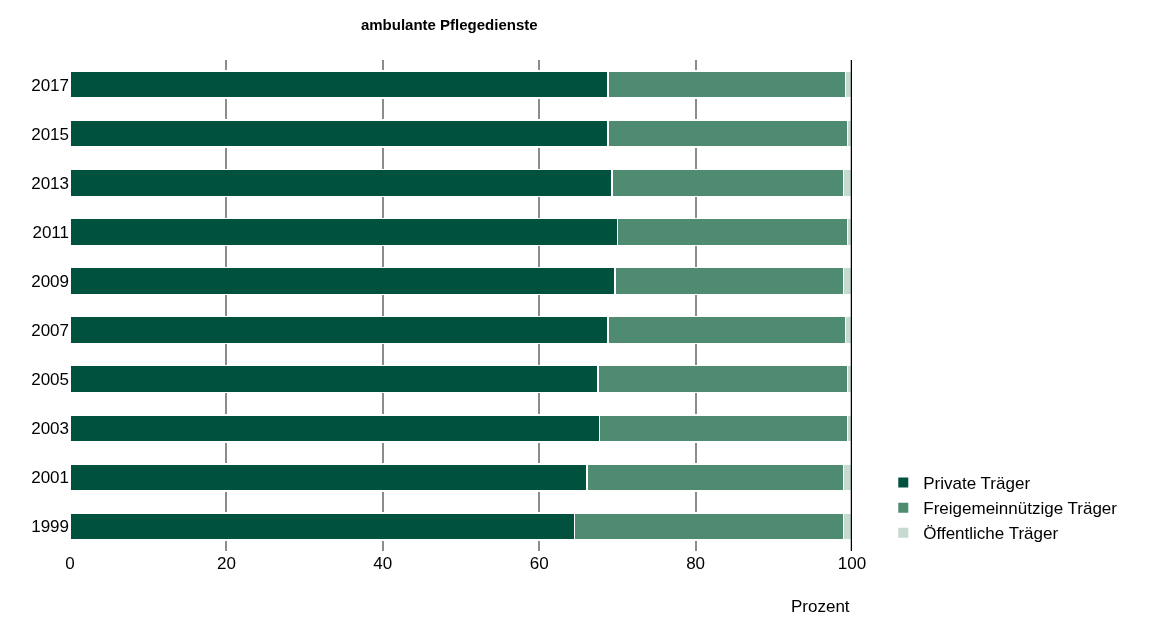 The image size is (1152, 641). I want to click on legend-label: Freigemeinnützige Träger, so click(1020, 509).